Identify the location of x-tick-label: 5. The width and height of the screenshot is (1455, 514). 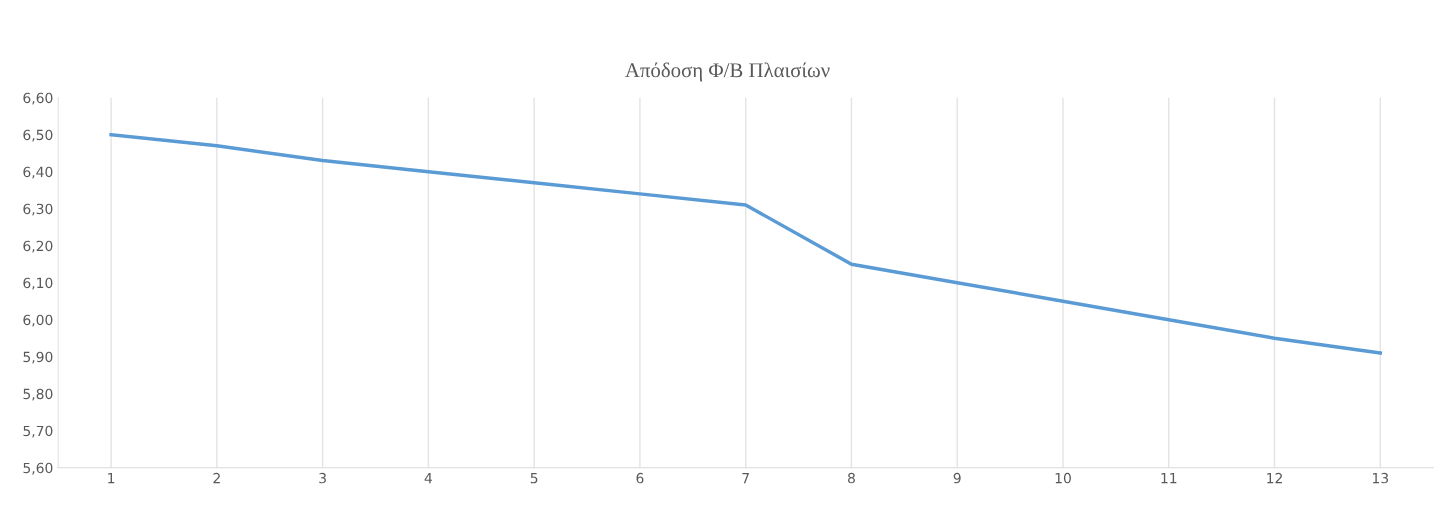
(534, 478).